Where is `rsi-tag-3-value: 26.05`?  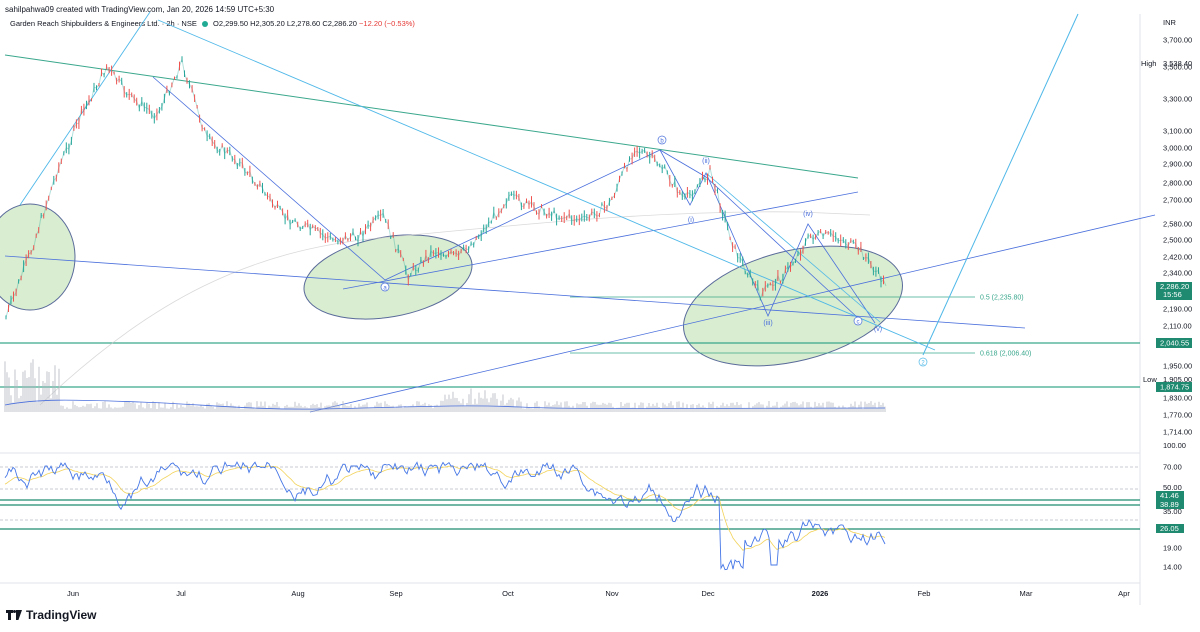
rsi-tag-3-value: 26.05 is located at coordinates (1169, 528).